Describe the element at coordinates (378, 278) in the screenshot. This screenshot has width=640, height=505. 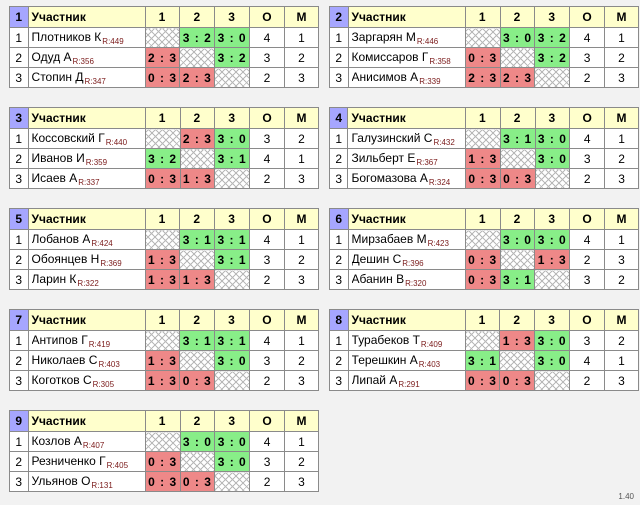
I see `participant-name: Абанин В` at that location.